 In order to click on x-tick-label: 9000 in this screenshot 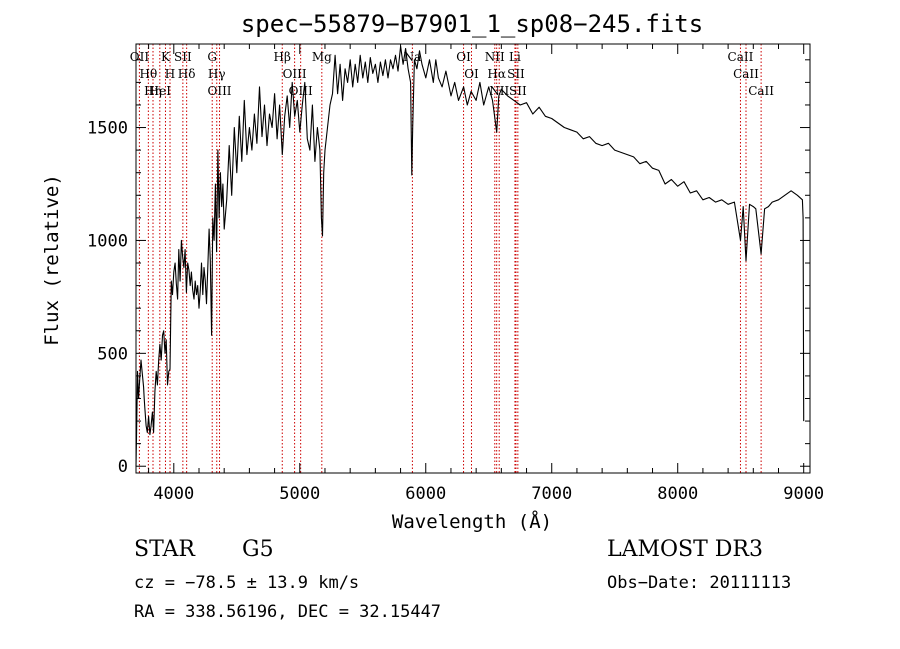, I will do `click(803, 494)`.